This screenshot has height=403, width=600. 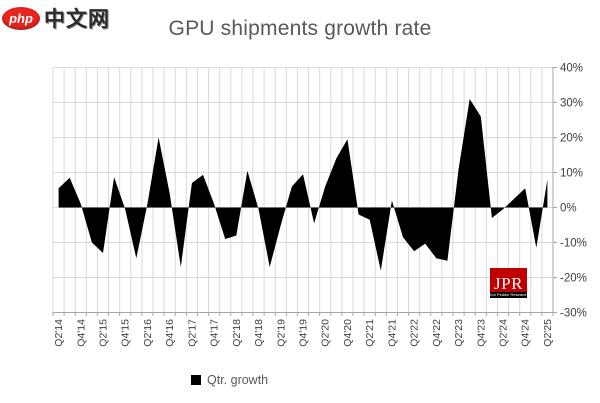 I want to click on svg-text: Q2'24, so click(x=504, y=333).